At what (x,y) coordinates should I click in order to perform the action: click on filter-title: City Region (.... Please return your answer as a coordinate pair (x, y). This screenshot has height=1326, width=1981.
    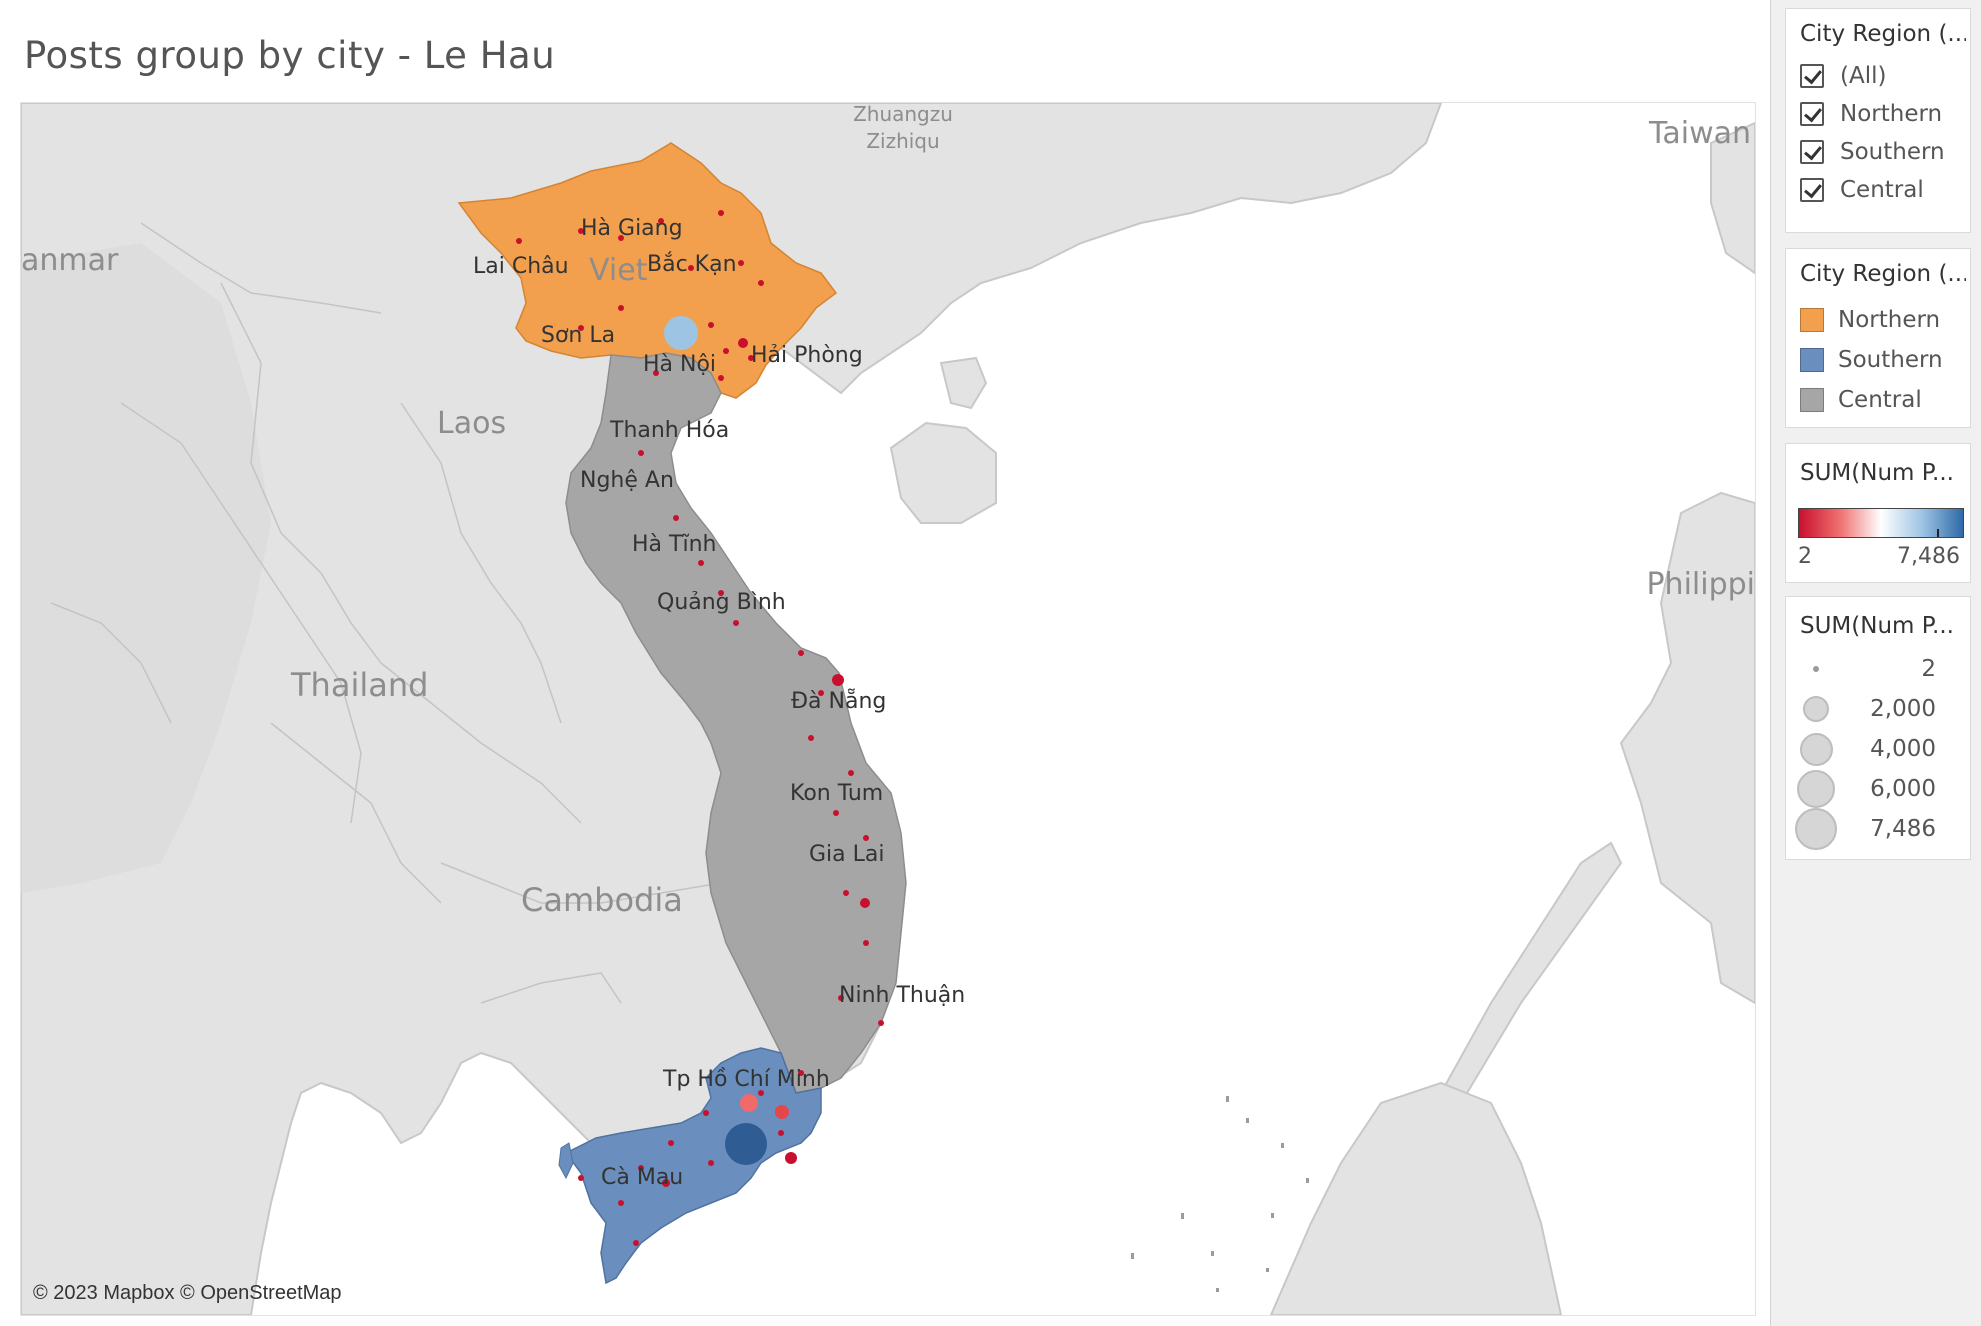
    Looking at the image, I should click on (1883, 34).